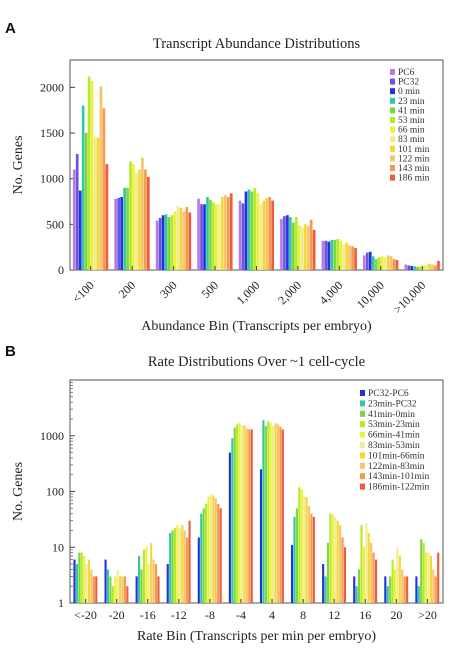  I want to click on a-x-tick-label: 300, so click(168, 289).